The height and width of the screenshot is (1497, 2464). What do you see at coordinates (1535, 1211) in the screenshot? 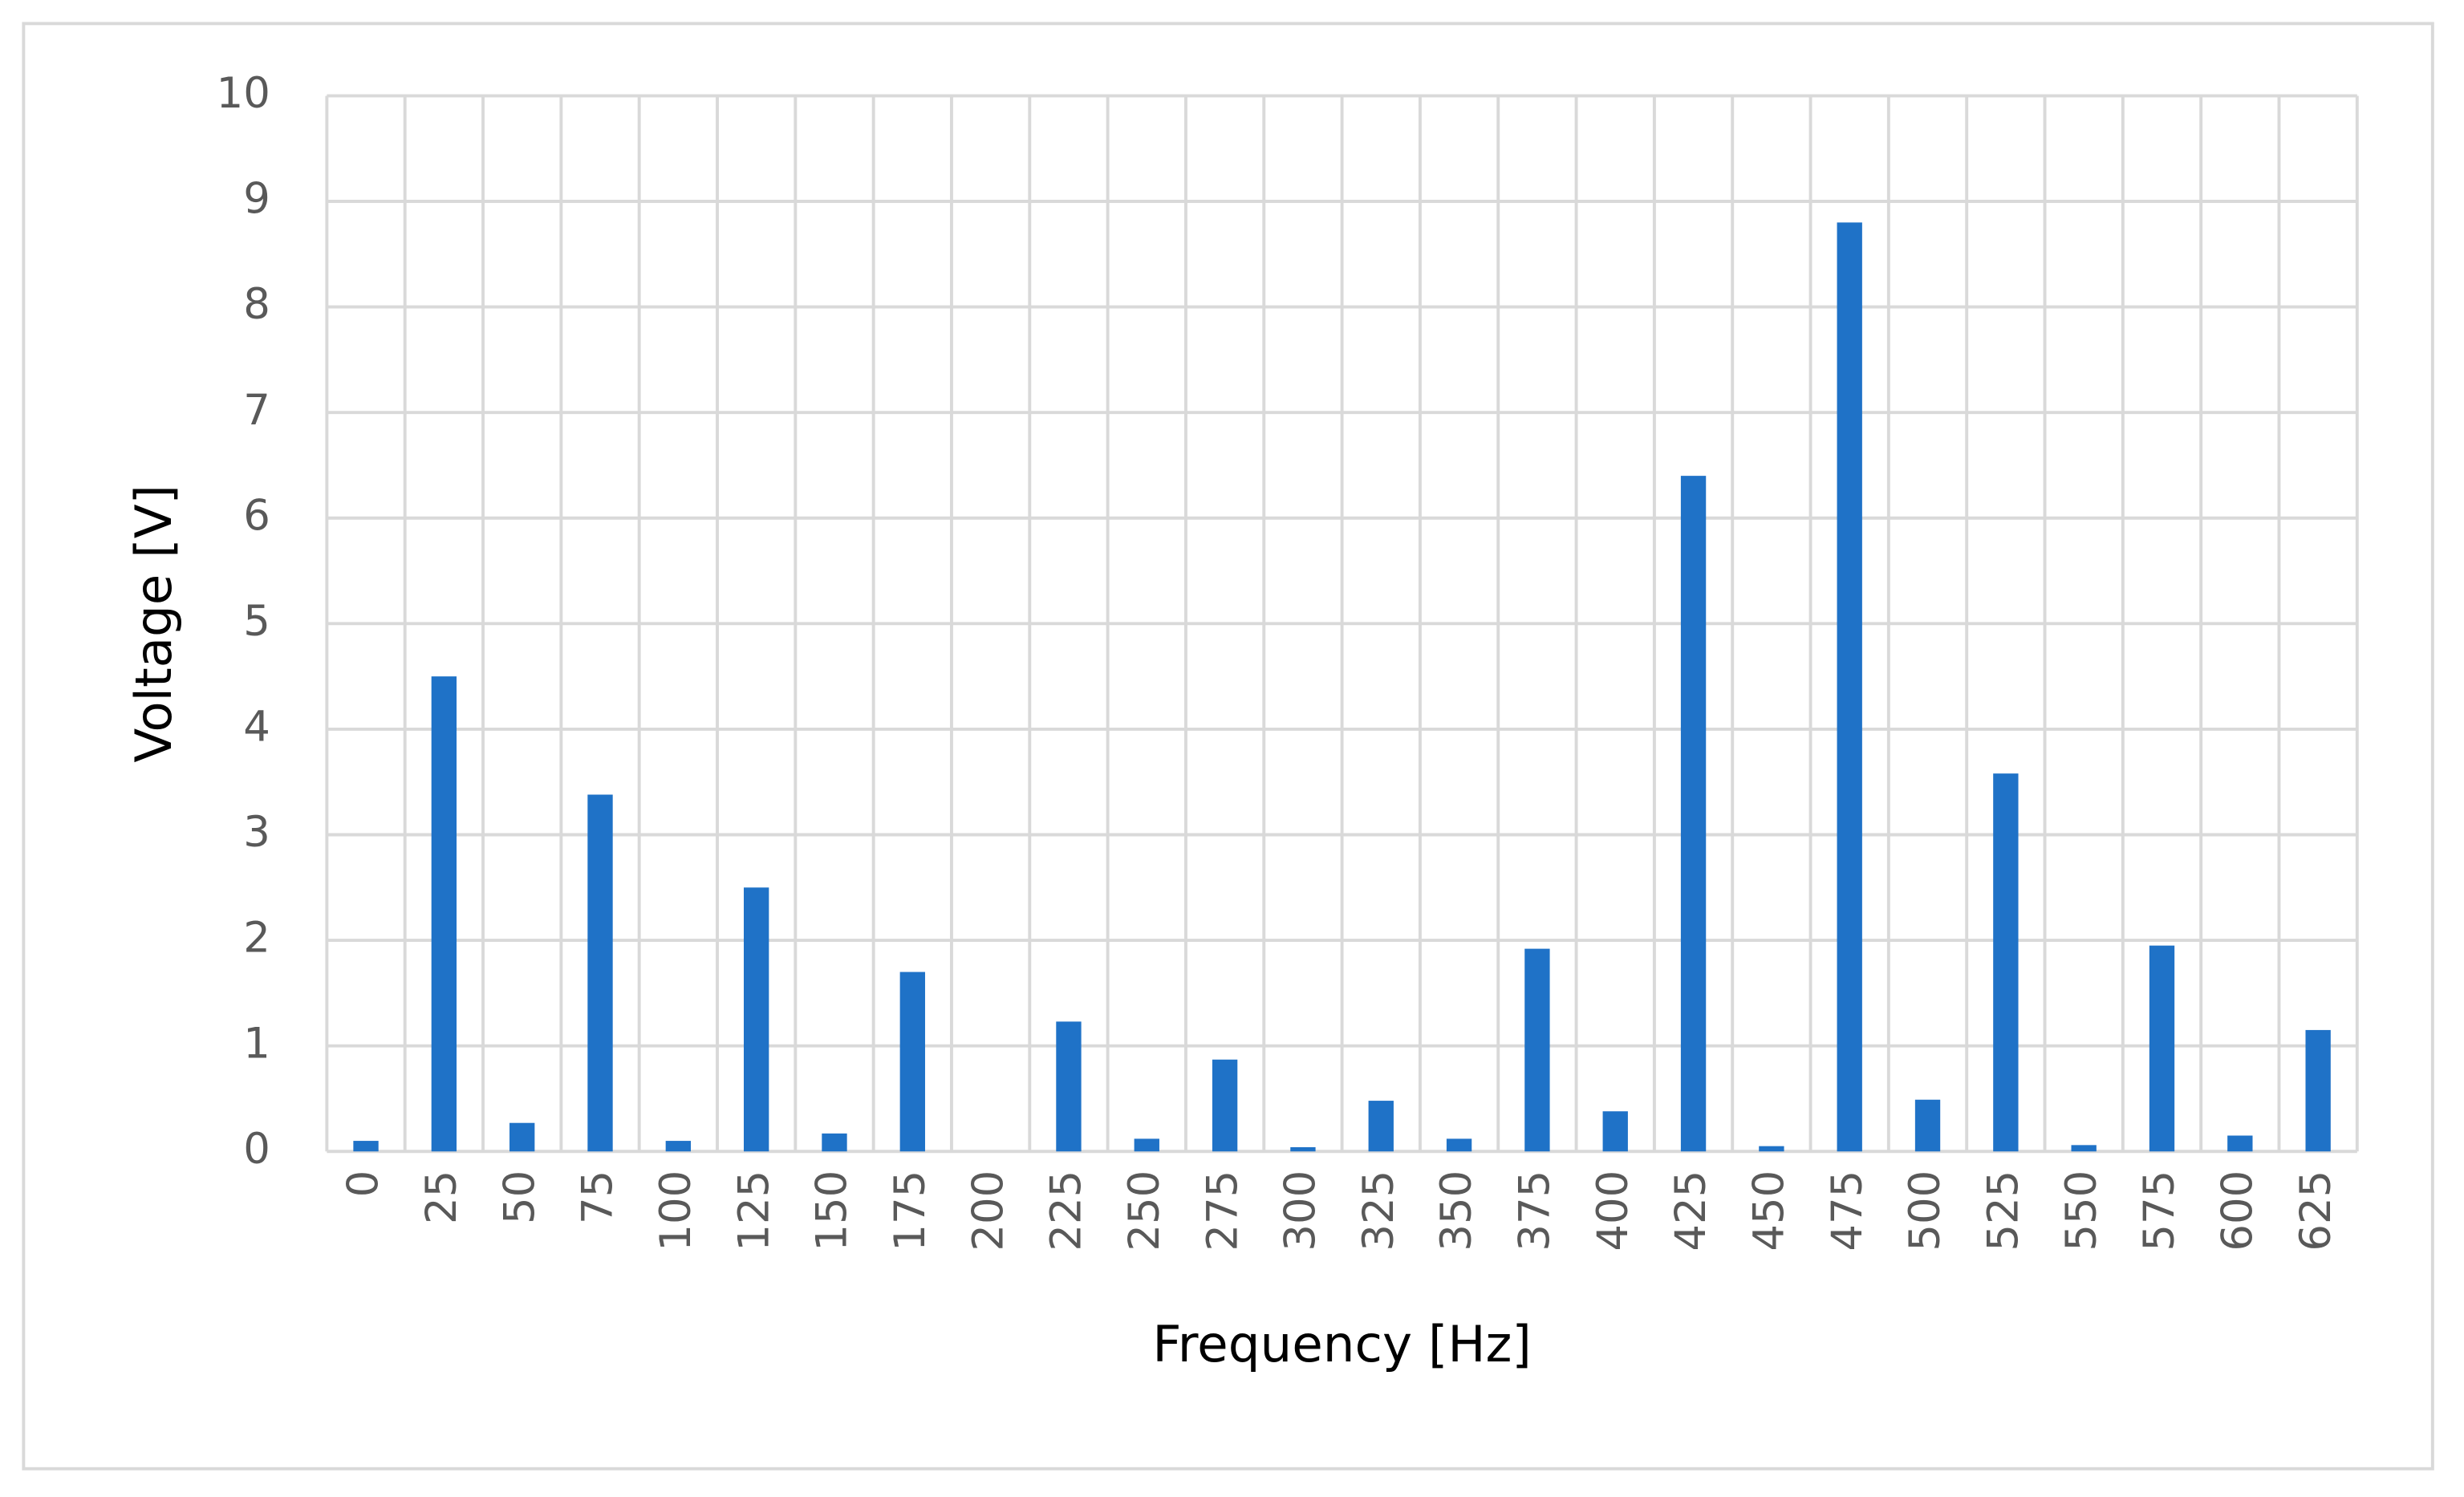
I see `x-tick-label: 375` at bounding box center [1535, 1211].